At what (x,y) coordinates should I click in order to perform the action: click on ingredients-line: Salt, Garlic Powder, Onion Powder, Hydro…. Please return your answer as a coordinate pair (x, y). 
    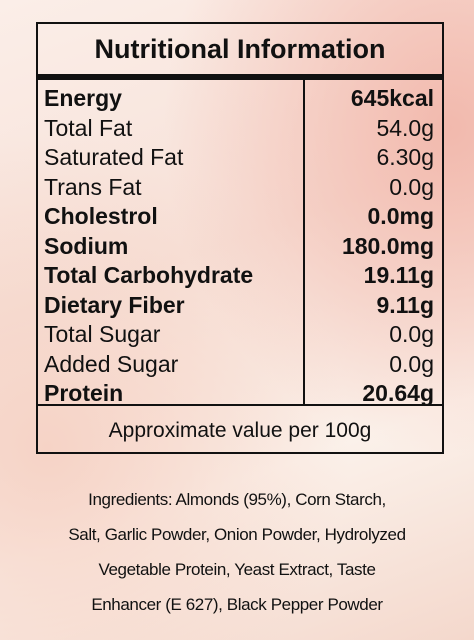
    Looking at the image, I should click on (237, 534).